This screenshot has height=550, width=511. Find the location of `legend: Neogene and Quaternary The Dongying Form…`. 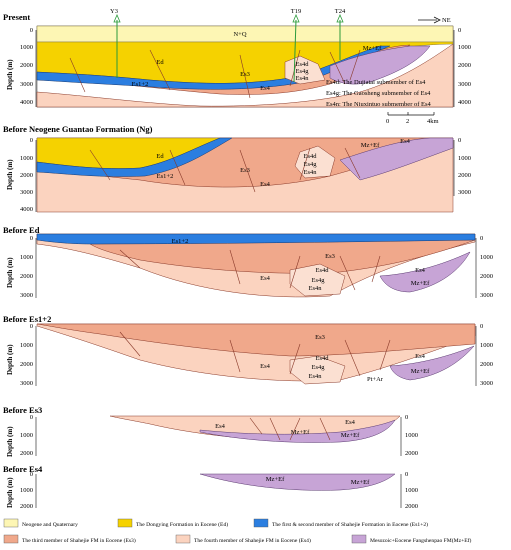

legend: Neogene and Quaternary The Dongying Form… is located at coordinates (237, 531).